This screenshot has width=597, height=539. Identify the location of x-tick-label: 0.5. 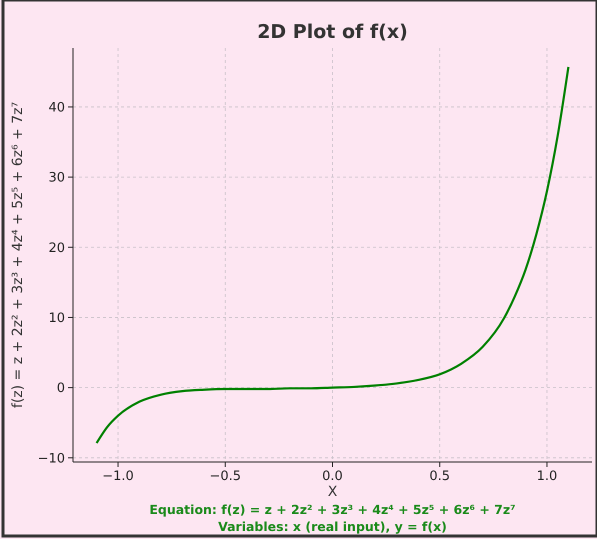
(439, 476).